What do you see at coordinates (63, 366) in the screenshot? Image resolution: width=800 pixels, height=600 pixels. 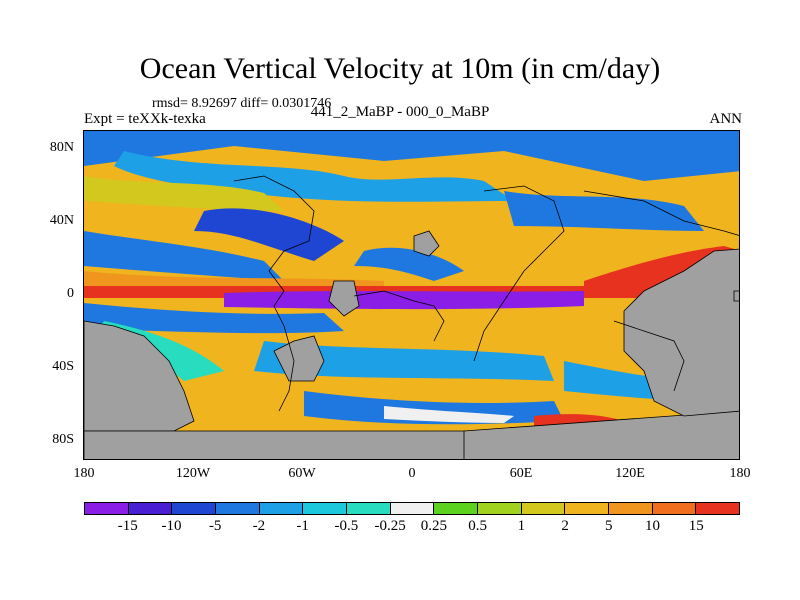 I see `lat-label-40s: 40S` at bounding box center [63, 366].